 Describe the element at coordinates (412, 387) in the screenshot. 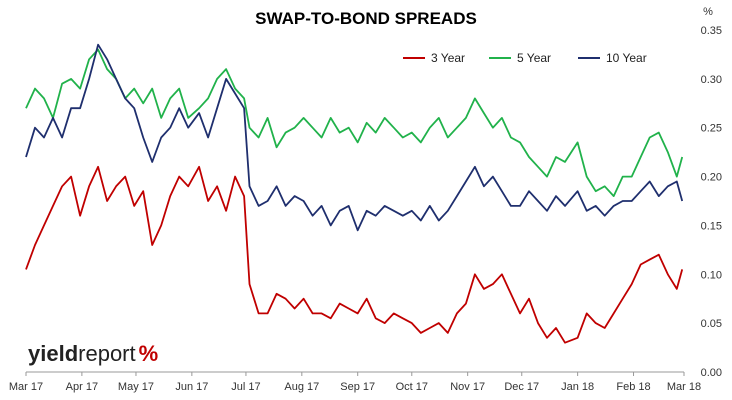

I see `x-tick-label: Oct 17` at that location.